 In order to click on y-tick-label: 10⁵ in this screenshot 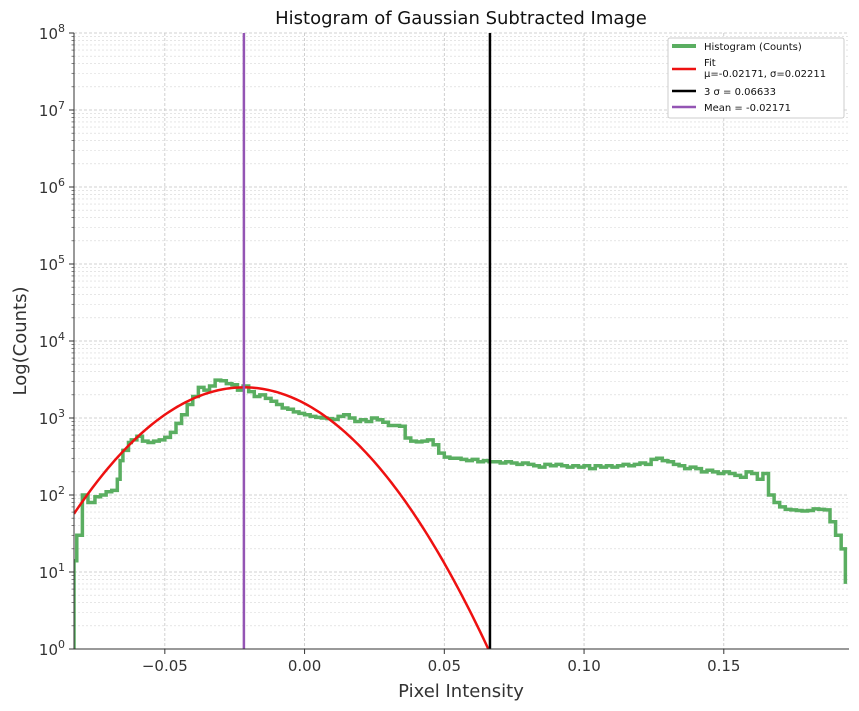, I will do `click(52, 263)`.